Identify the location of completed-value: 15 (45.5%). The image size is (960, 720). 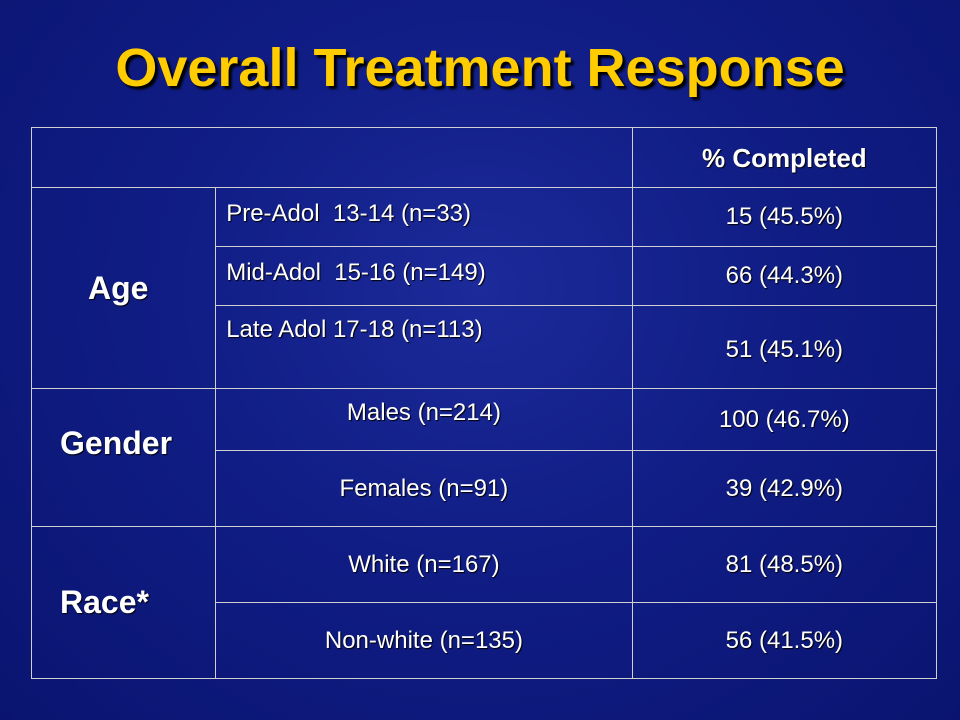
(784, 217).